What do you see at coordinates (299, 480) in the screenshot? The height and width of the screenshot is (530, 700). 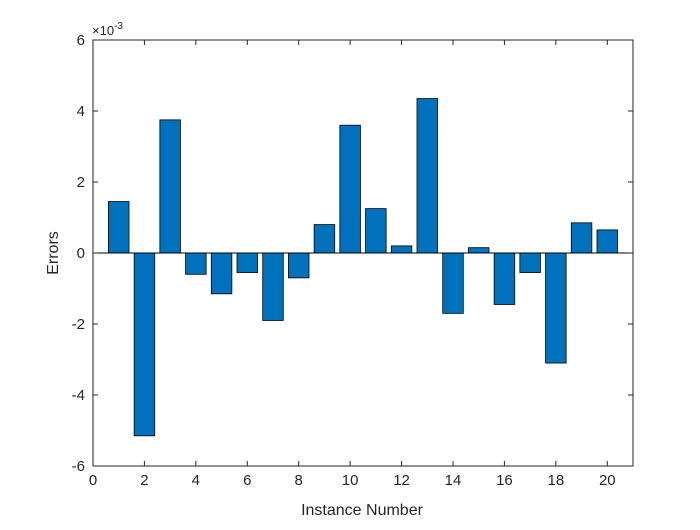 I see `x-tick-label: 8` at bounding box center [299, 480].